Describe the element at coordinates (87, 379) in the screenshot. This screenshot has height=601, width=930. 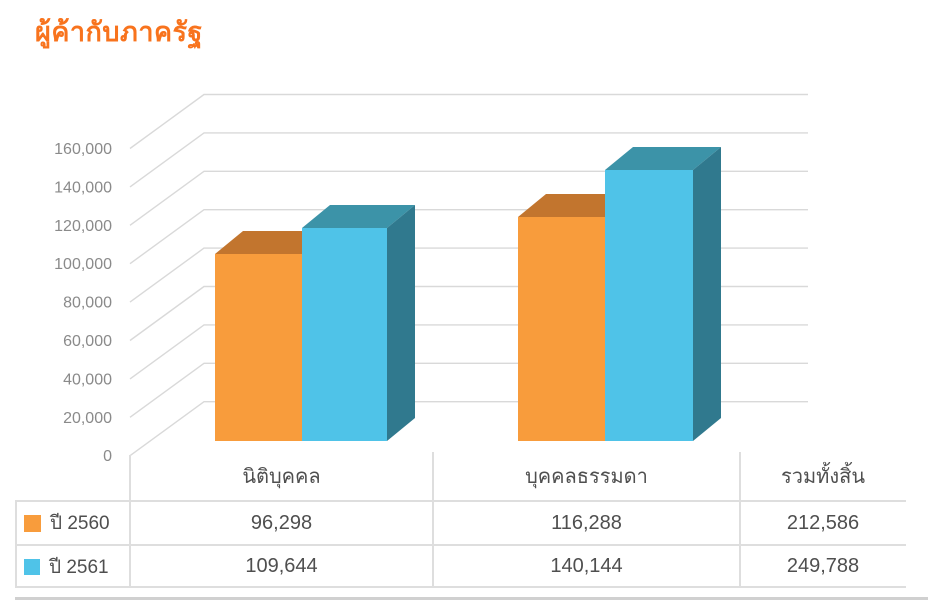
I see `ytick-40000: 40,000` at that location.